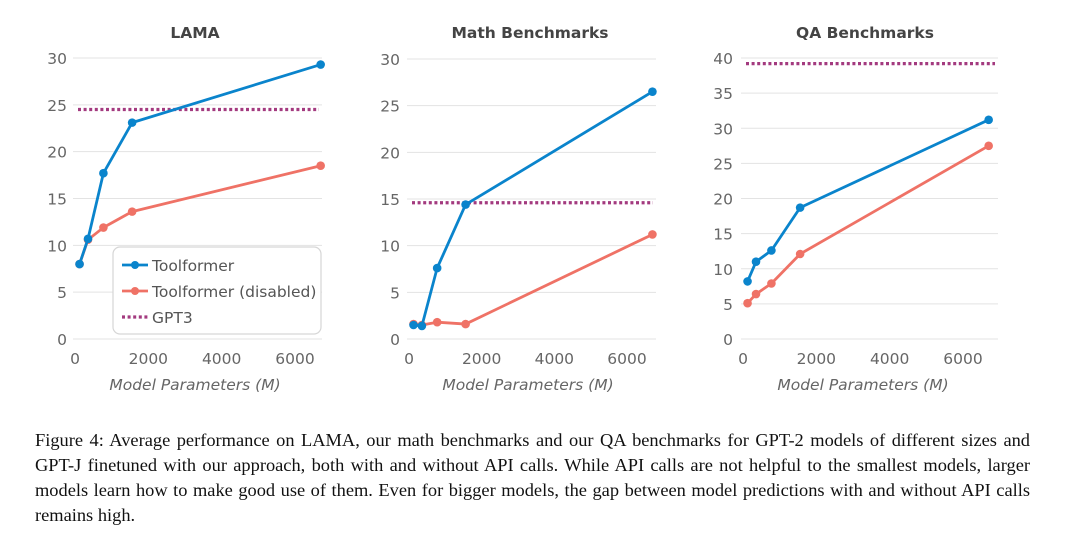  I want to click on legend-label: Toolformer (disabled), so click(233, 292).